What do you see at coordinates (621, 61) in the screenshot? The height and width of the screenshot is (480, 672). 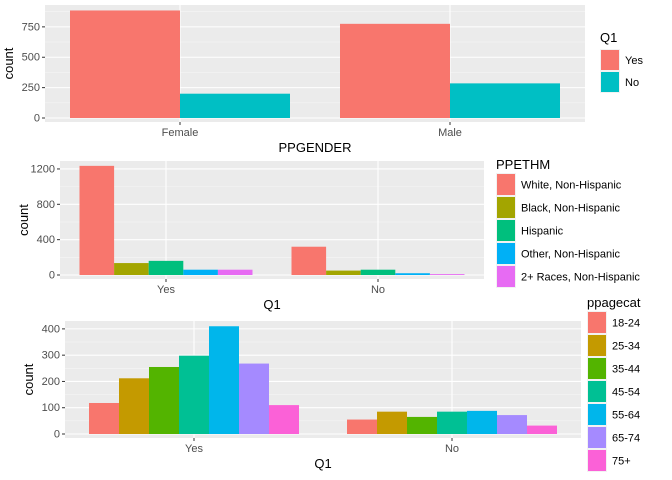 I see `legend: Q1 Yes No` at bounding box center [621, 61].